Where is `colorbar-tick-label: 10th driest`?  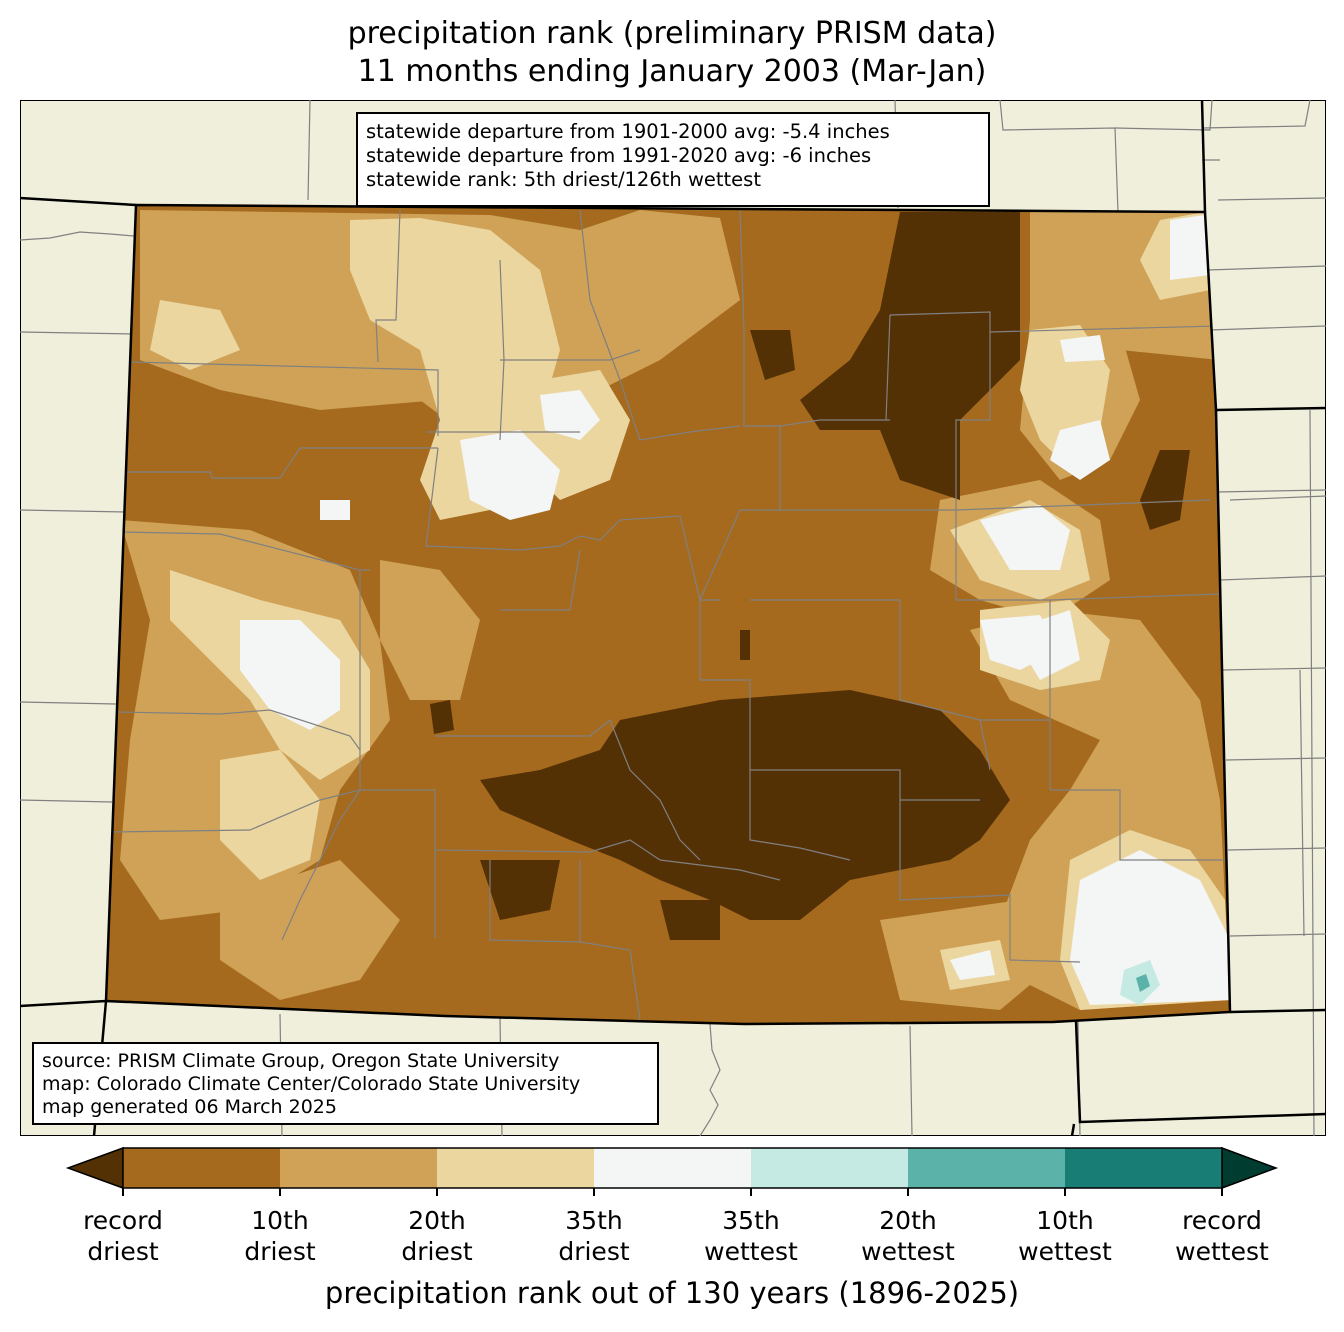
colorbar-tick-label: 10th driest is located at coordinates (280, 1236).